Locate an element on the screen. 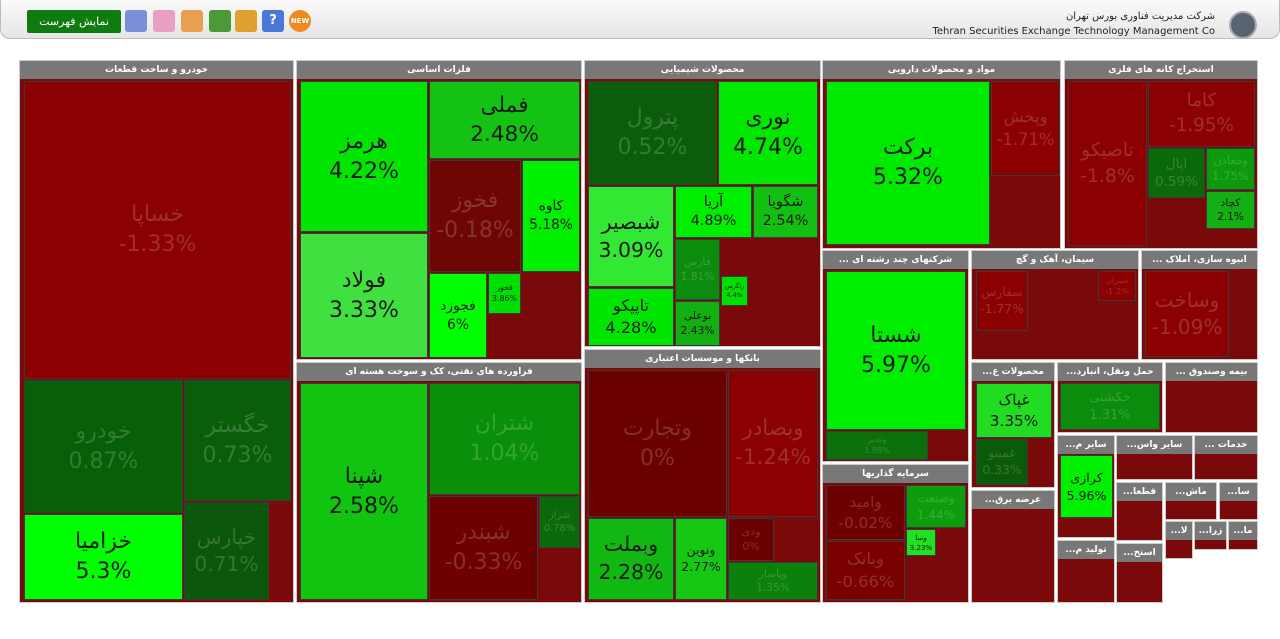 The width and height of the screenshot is (1280, 639). stock-tile: شبصیر 3.09% is located at coordinates (631, 236).